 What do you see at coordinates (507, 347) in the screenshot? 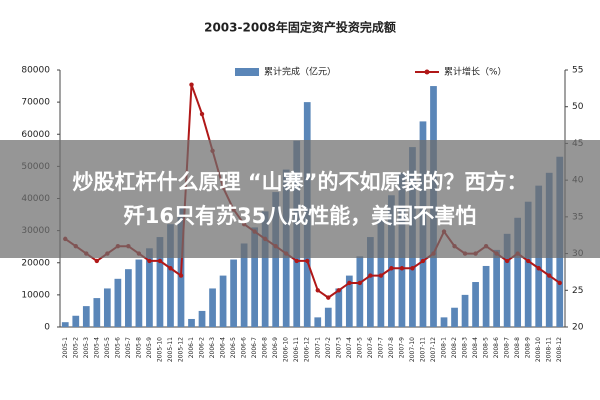
I see `x-tick-label: 2008-7` at bounding box center [507, 347].